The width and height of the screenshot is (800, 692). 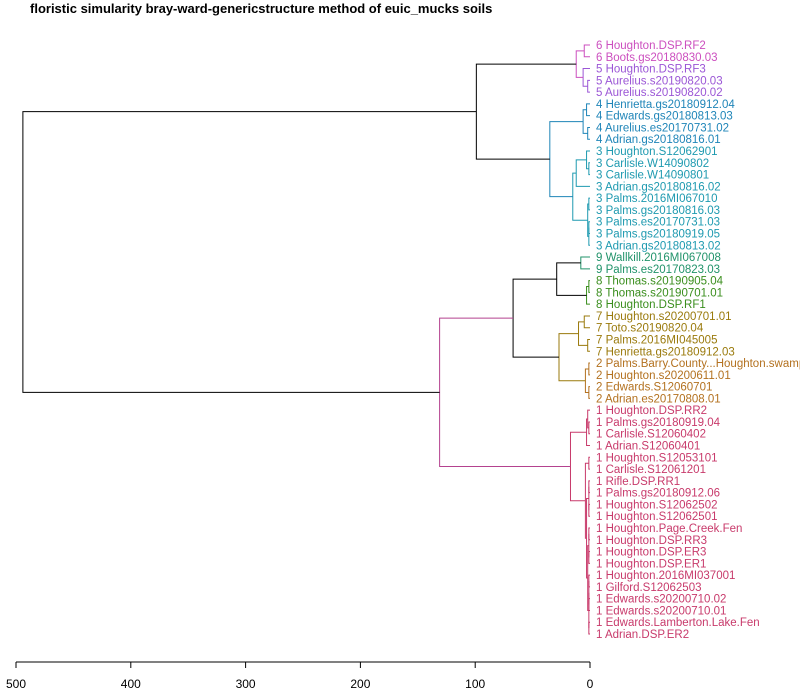 What do you see at coordinates (651, 70) in the screenshot?
I see `leaf-label: 5 Houghton.DSP.RF3` at bounding box center [651, 70].